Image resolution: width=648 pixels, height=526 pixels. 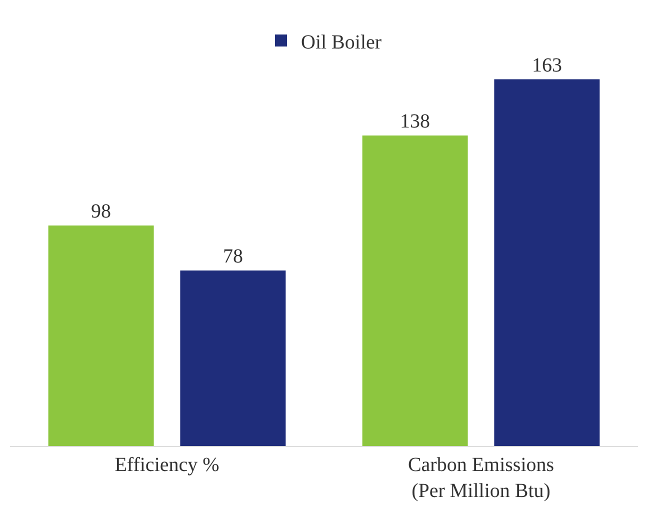 I want to click on x-tick-label: Carbon Emissions (Per Million Btu), so click(x=481, y=478).